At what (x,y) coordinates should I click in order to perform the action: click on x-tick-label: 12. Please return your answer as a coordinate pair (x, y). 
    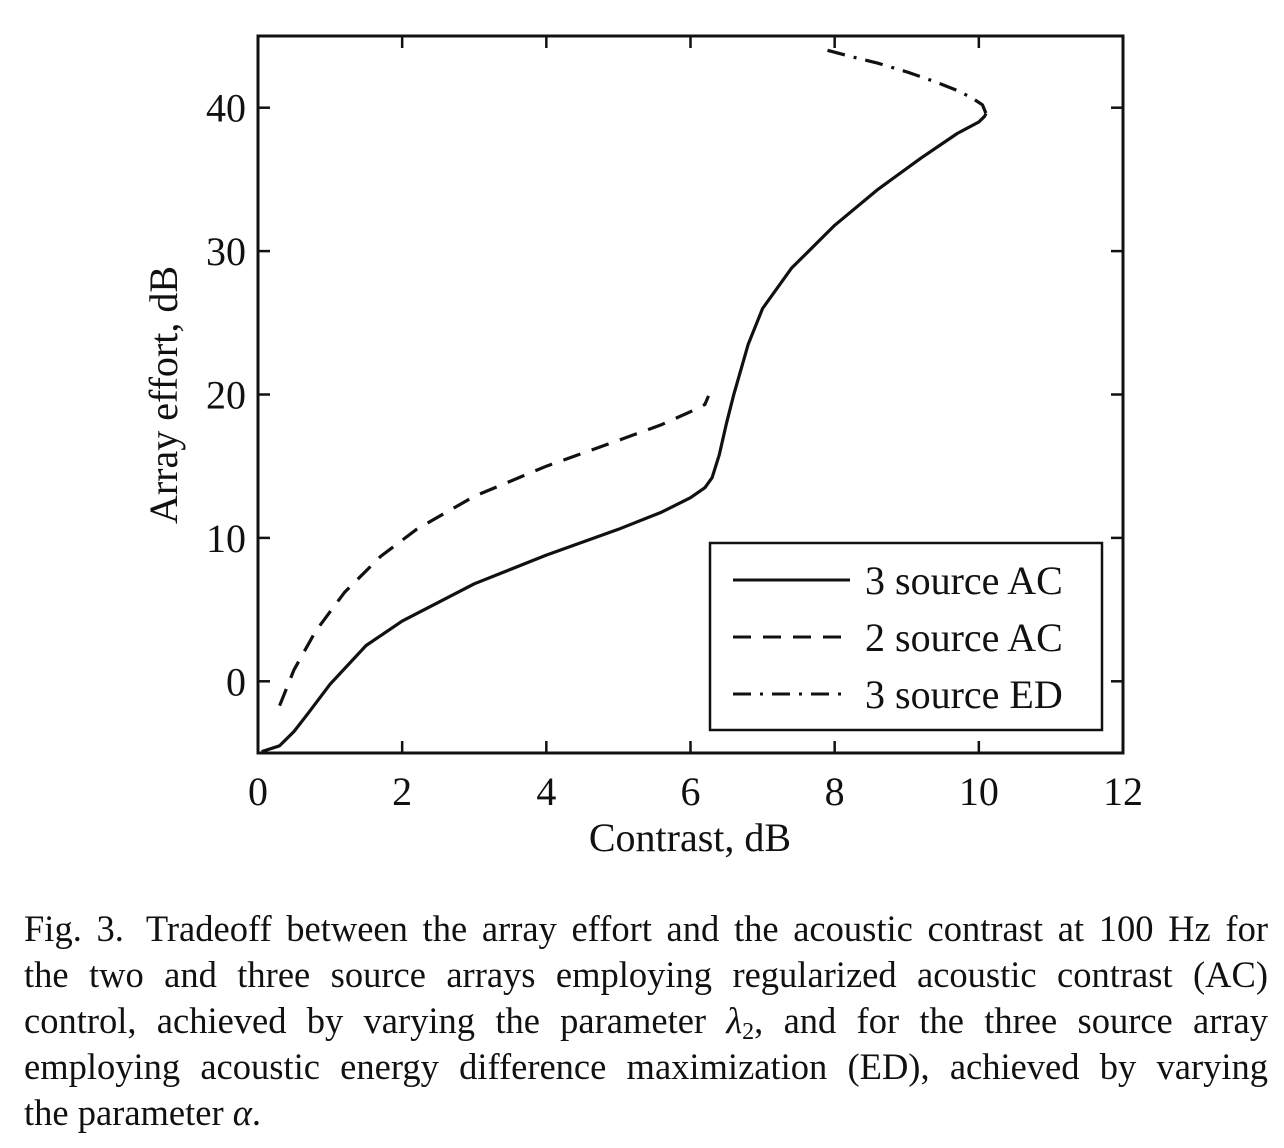
    Looking at the image, I should click on (1123, 791).